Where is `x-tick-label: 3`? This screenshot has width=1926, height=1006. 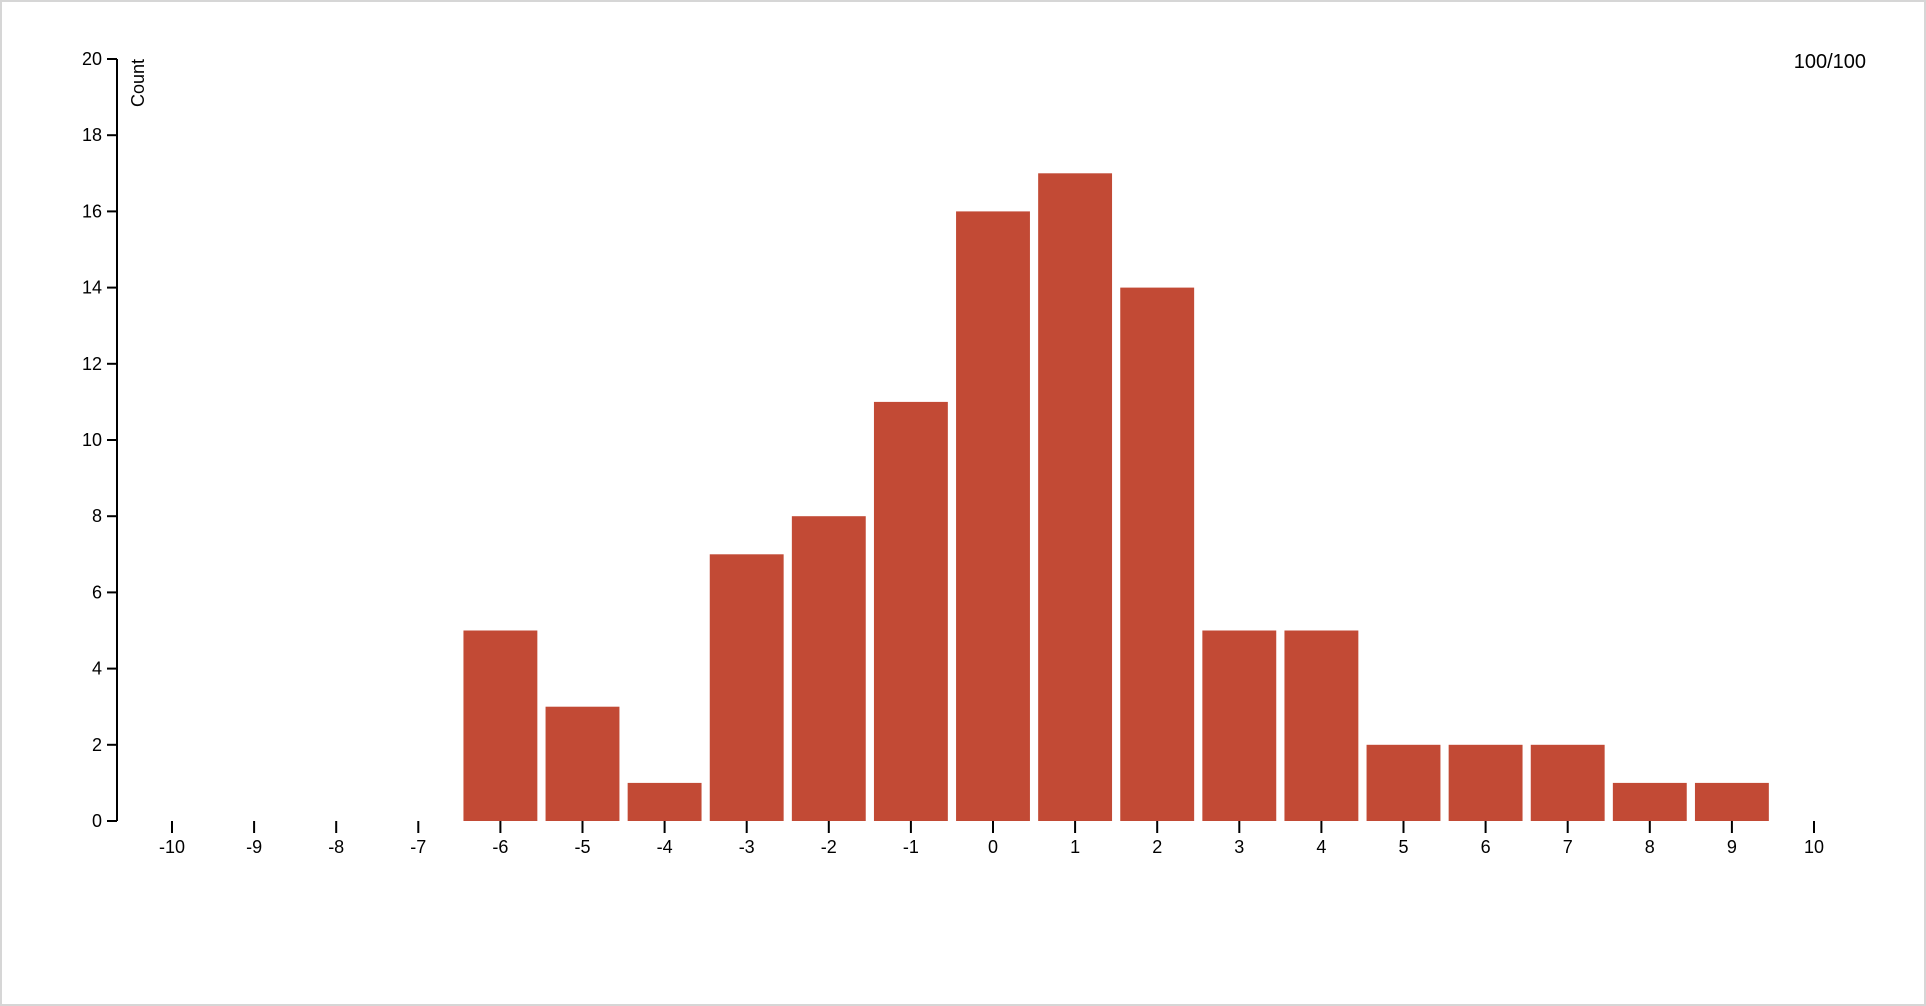 x-tick-label: 3 is located at coordinates (1239, 847).